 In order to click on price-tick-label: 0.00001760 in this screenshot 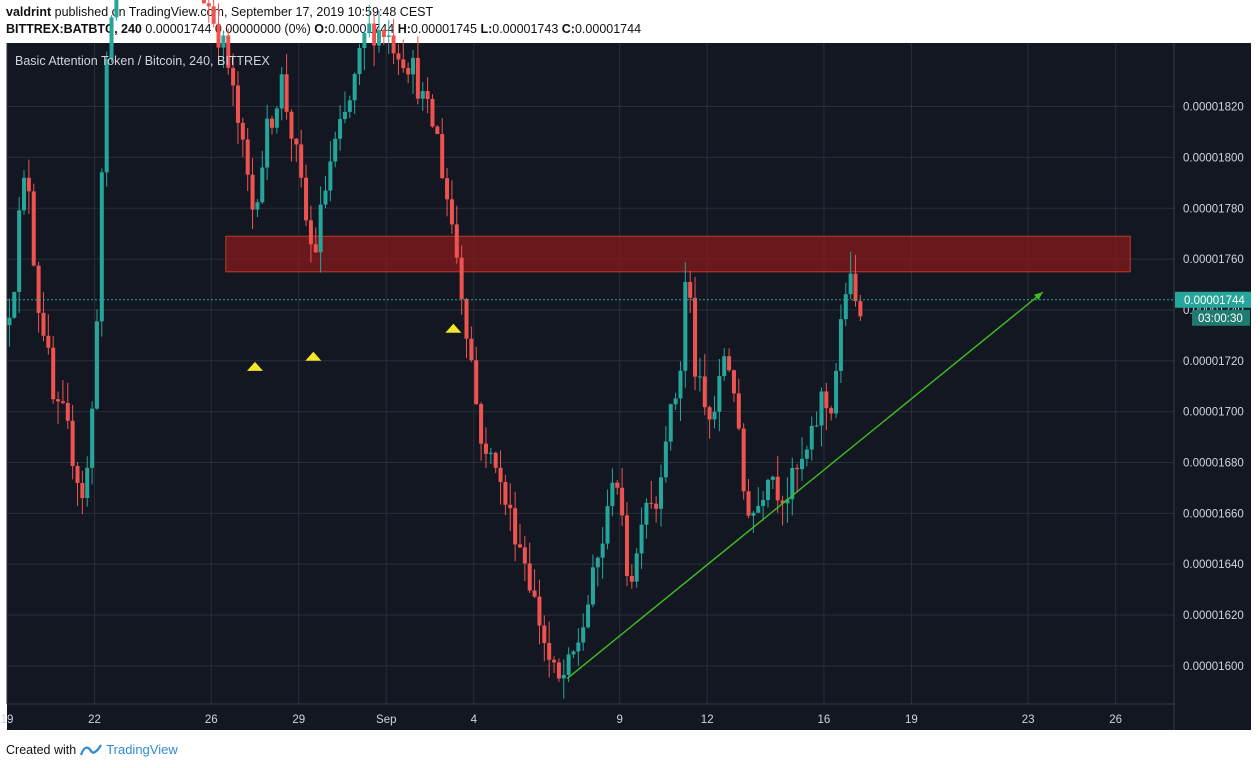, I will do `click(1213, 260)`.